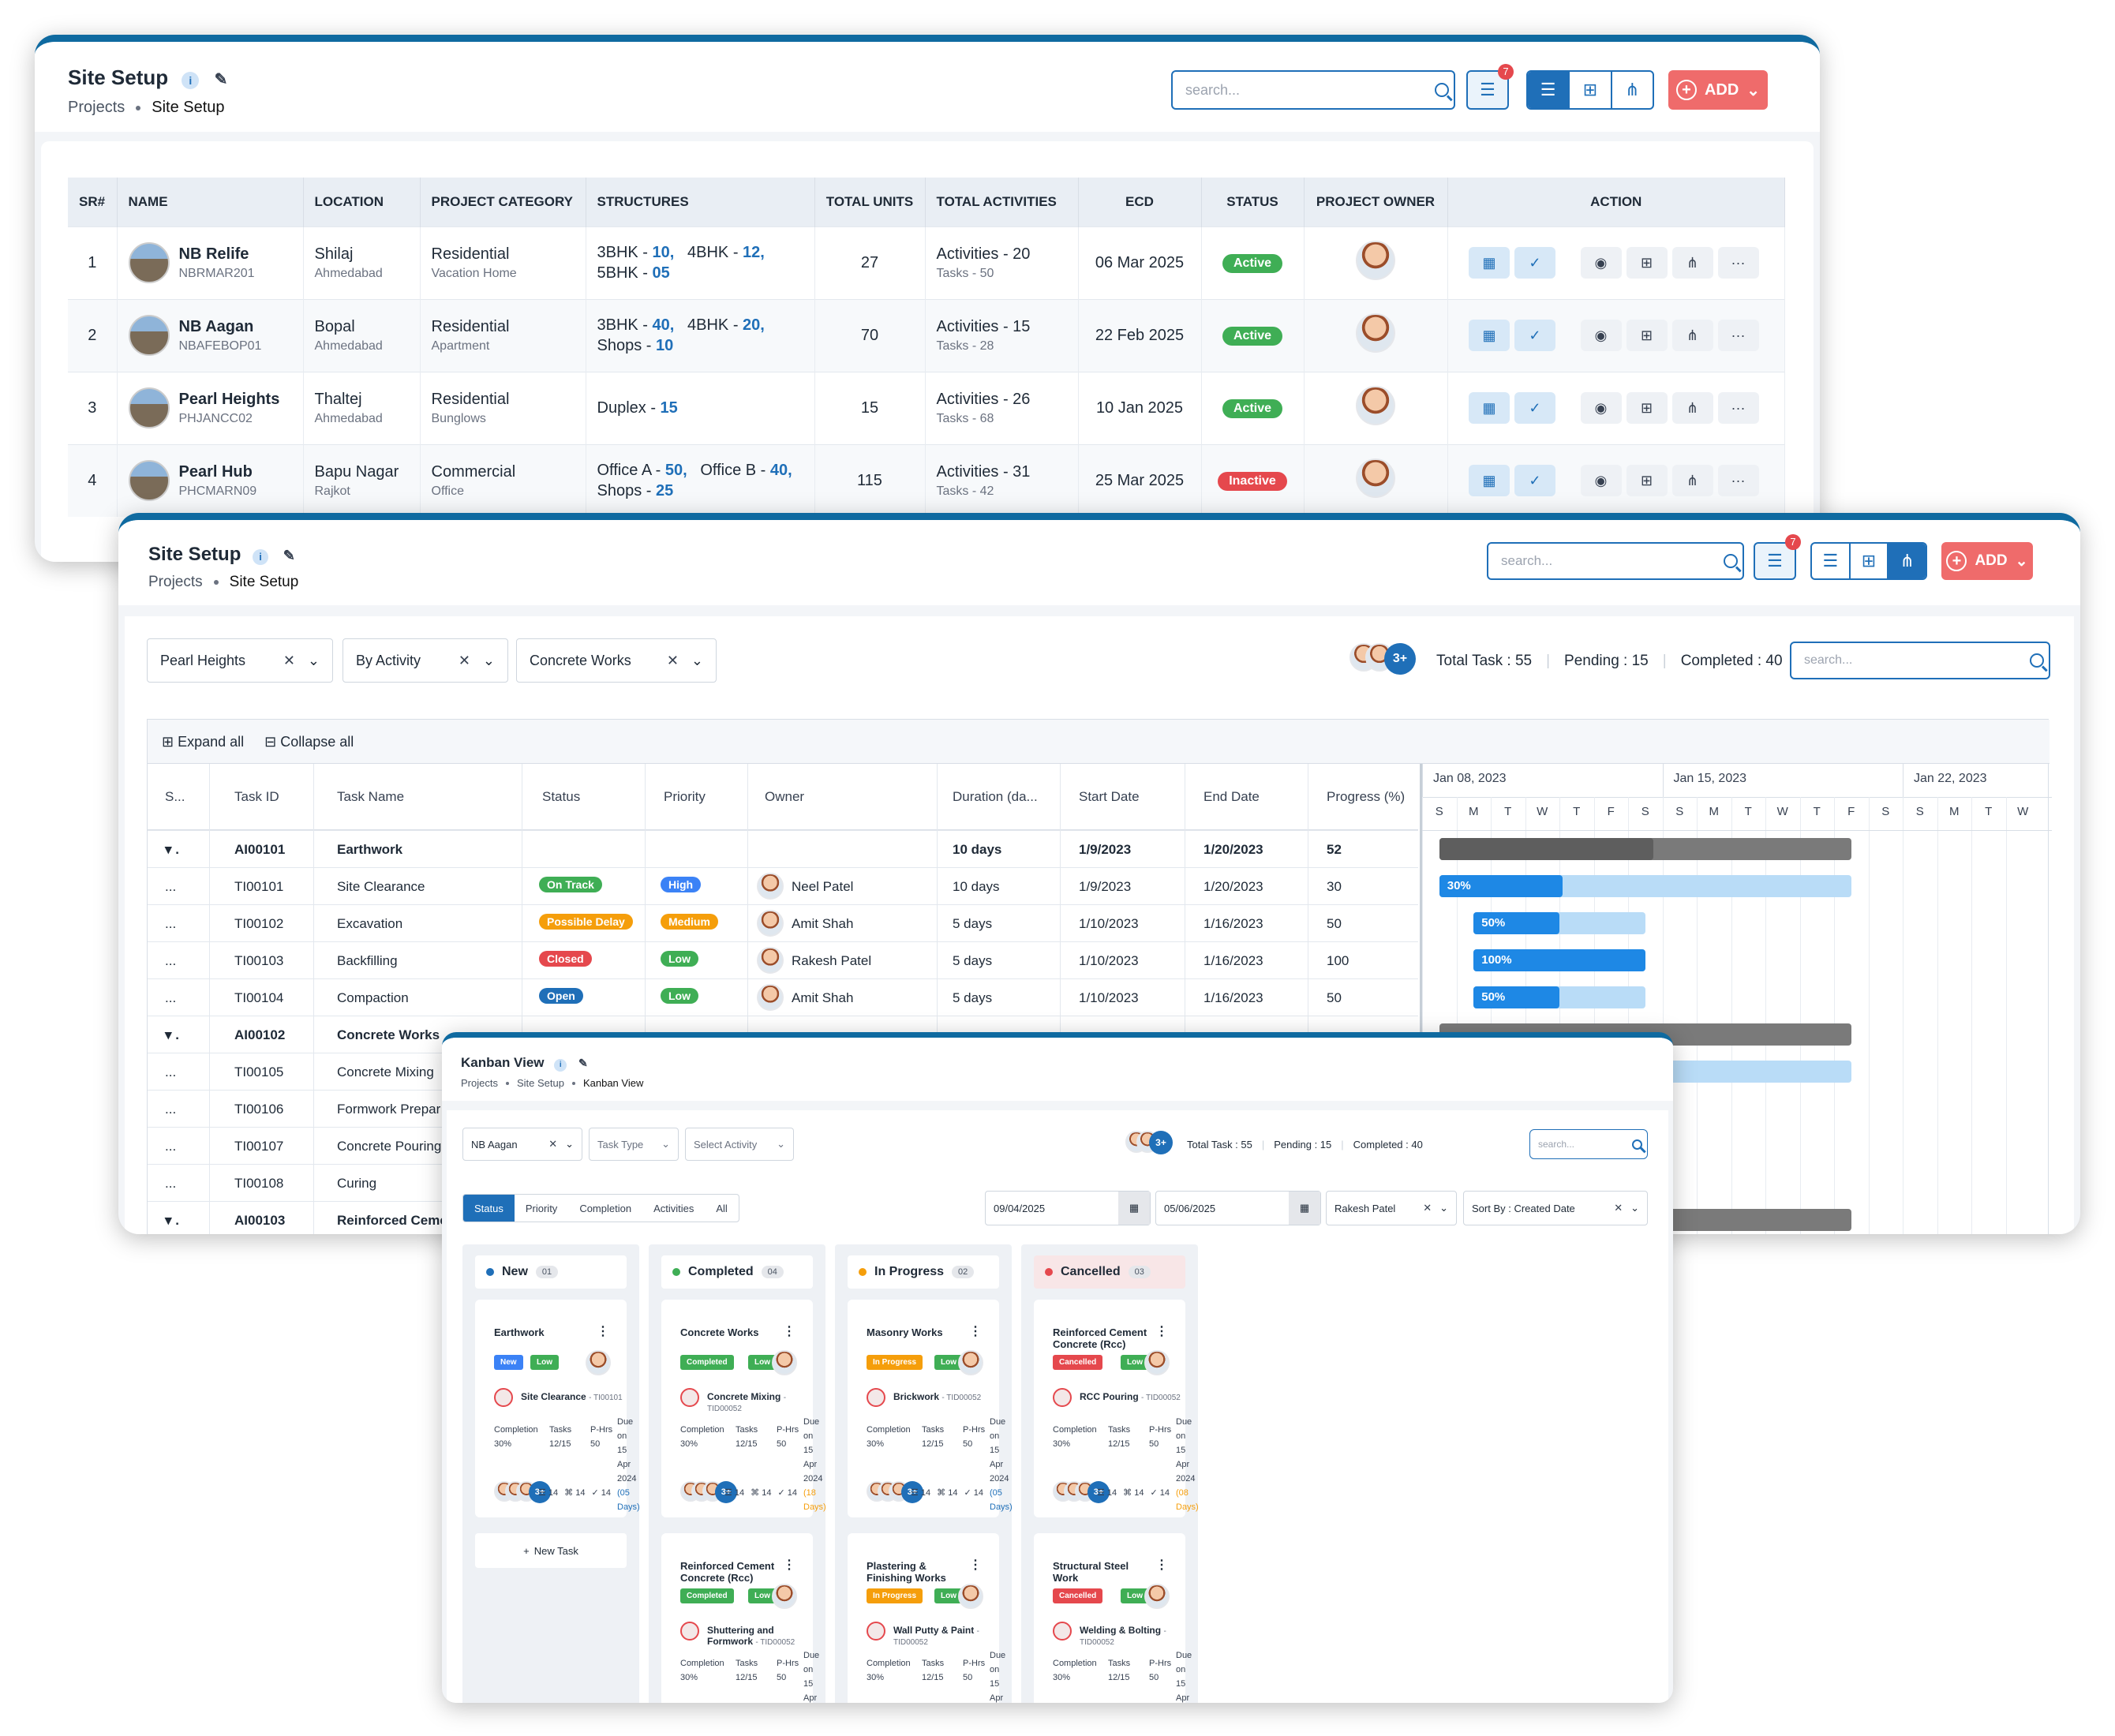 Image resolution: width=2115 pixels, height=1736 pixels. Describe the element at coordinates (785, 796) in the screenshot. I see `column-header: Owner` at that location.